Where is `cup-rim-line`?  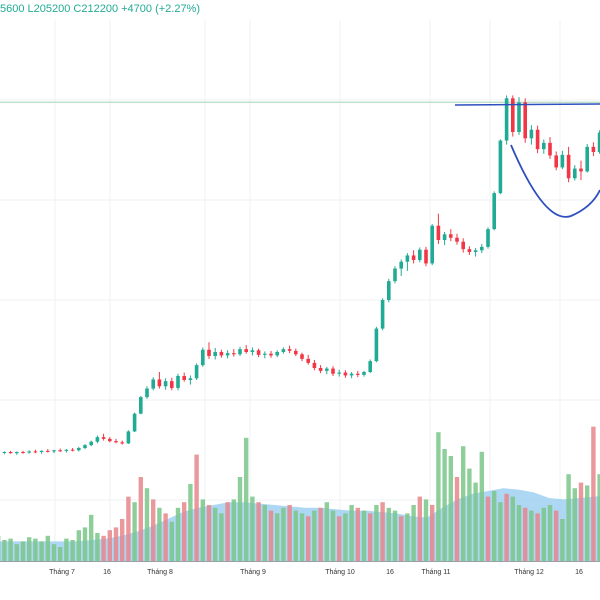
cup-rim-line is located at coordinates (527, 104).